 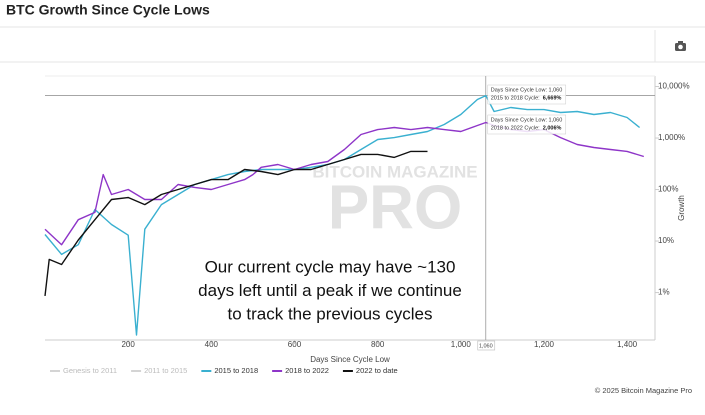 I want to click on x-axis-title: Days Since Cycle Low, so click(x=350, y=359).